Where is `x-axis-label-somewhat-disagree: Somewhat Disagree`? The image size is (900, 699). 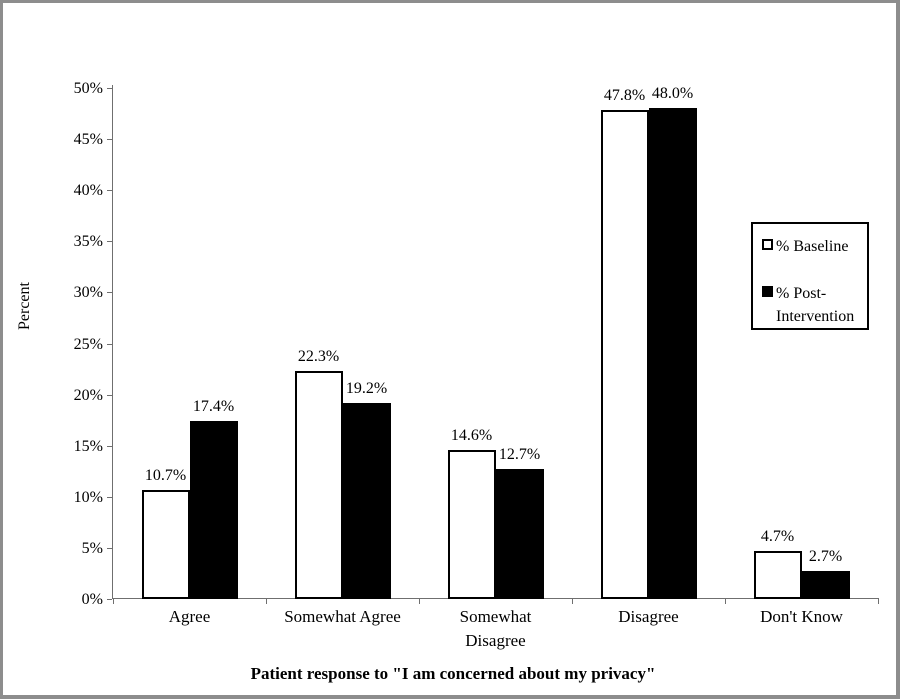
x-axis-label-somewhat-disagree: Somewhat Disagree is located at coordinates (495, 628).